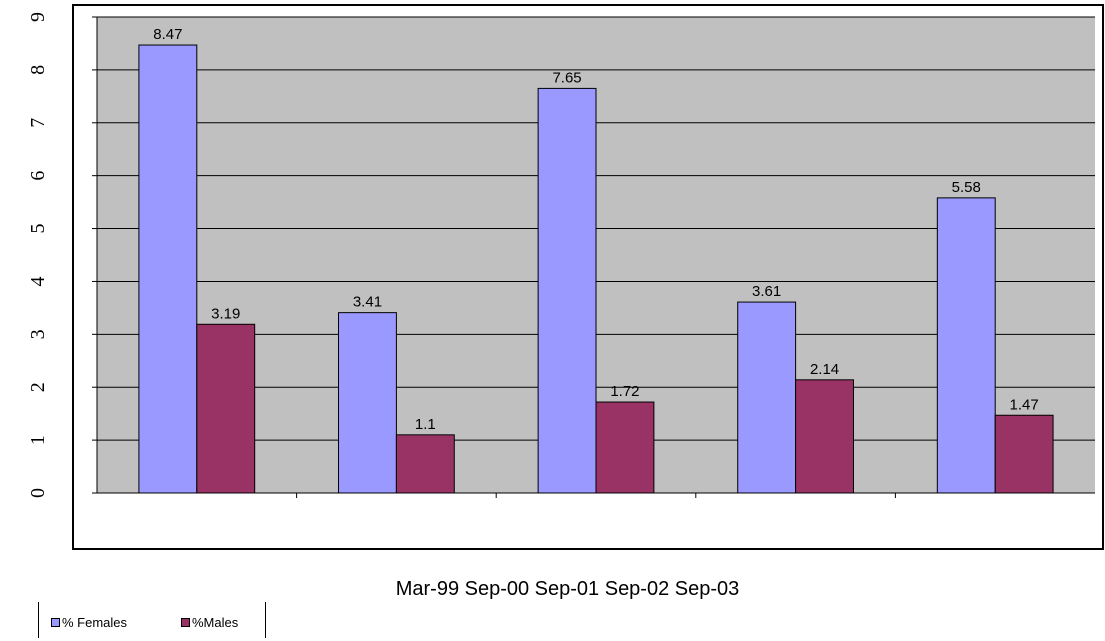 The width and height of the screenshot is (1105, 641). I want to click on legend-label-males: %Males, so click(215, 622).